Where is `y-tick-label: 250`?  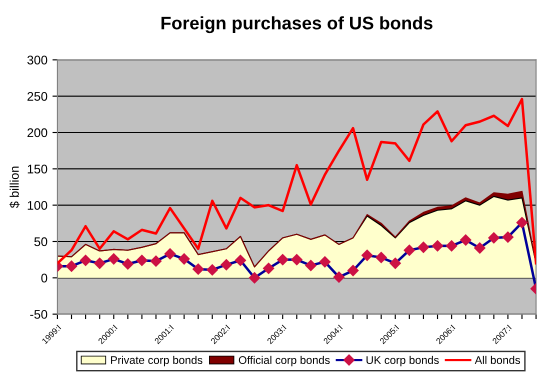 y-tick-label: 250 is located at coordinates (37, 96).